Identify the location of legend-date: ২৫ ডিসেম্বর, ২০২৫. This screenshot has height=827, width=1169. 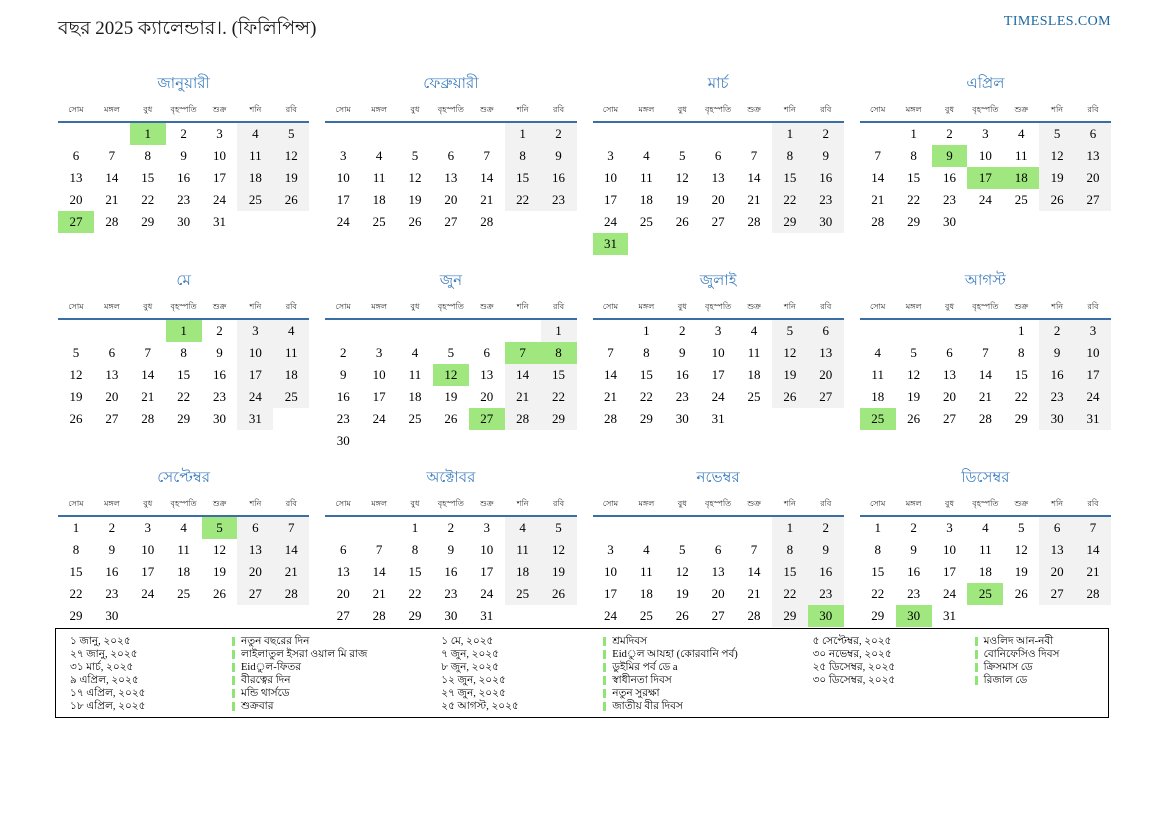
(854, 667).